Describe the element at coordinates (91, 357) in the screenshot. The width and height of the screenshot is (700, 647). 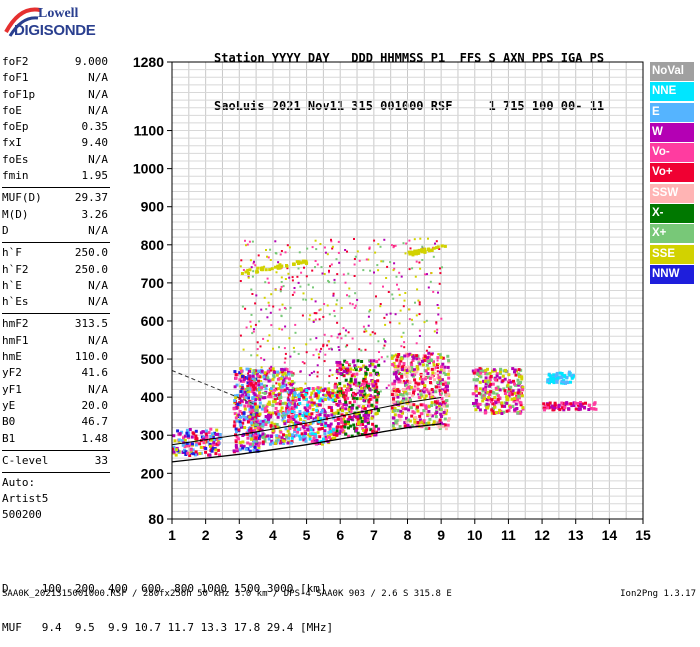
I see `param-value: 110.0` at that location.